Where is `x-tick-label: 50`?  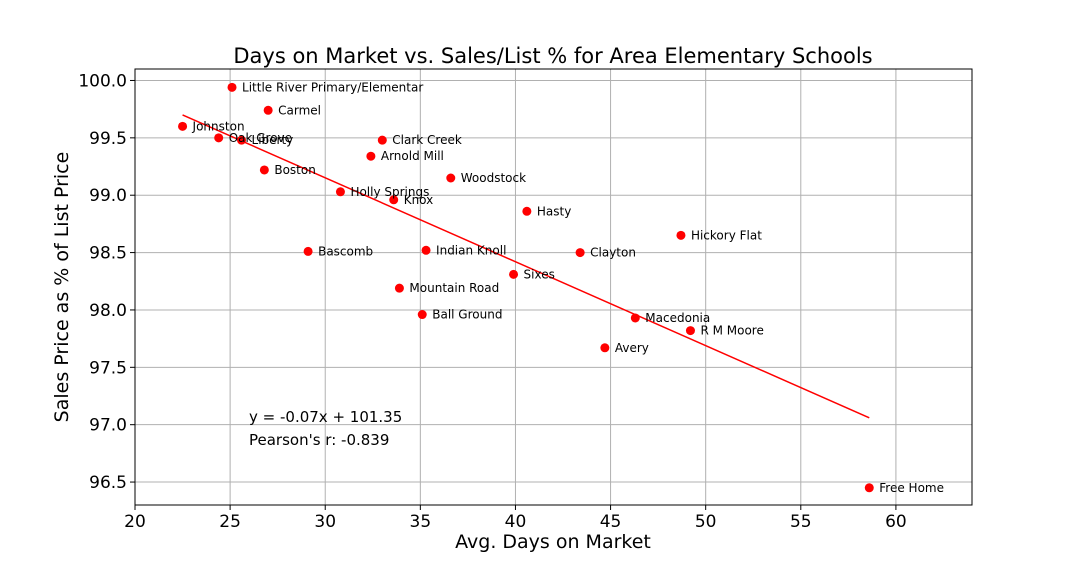 x-tick-label: 50 is located at coordinates (706, 522).